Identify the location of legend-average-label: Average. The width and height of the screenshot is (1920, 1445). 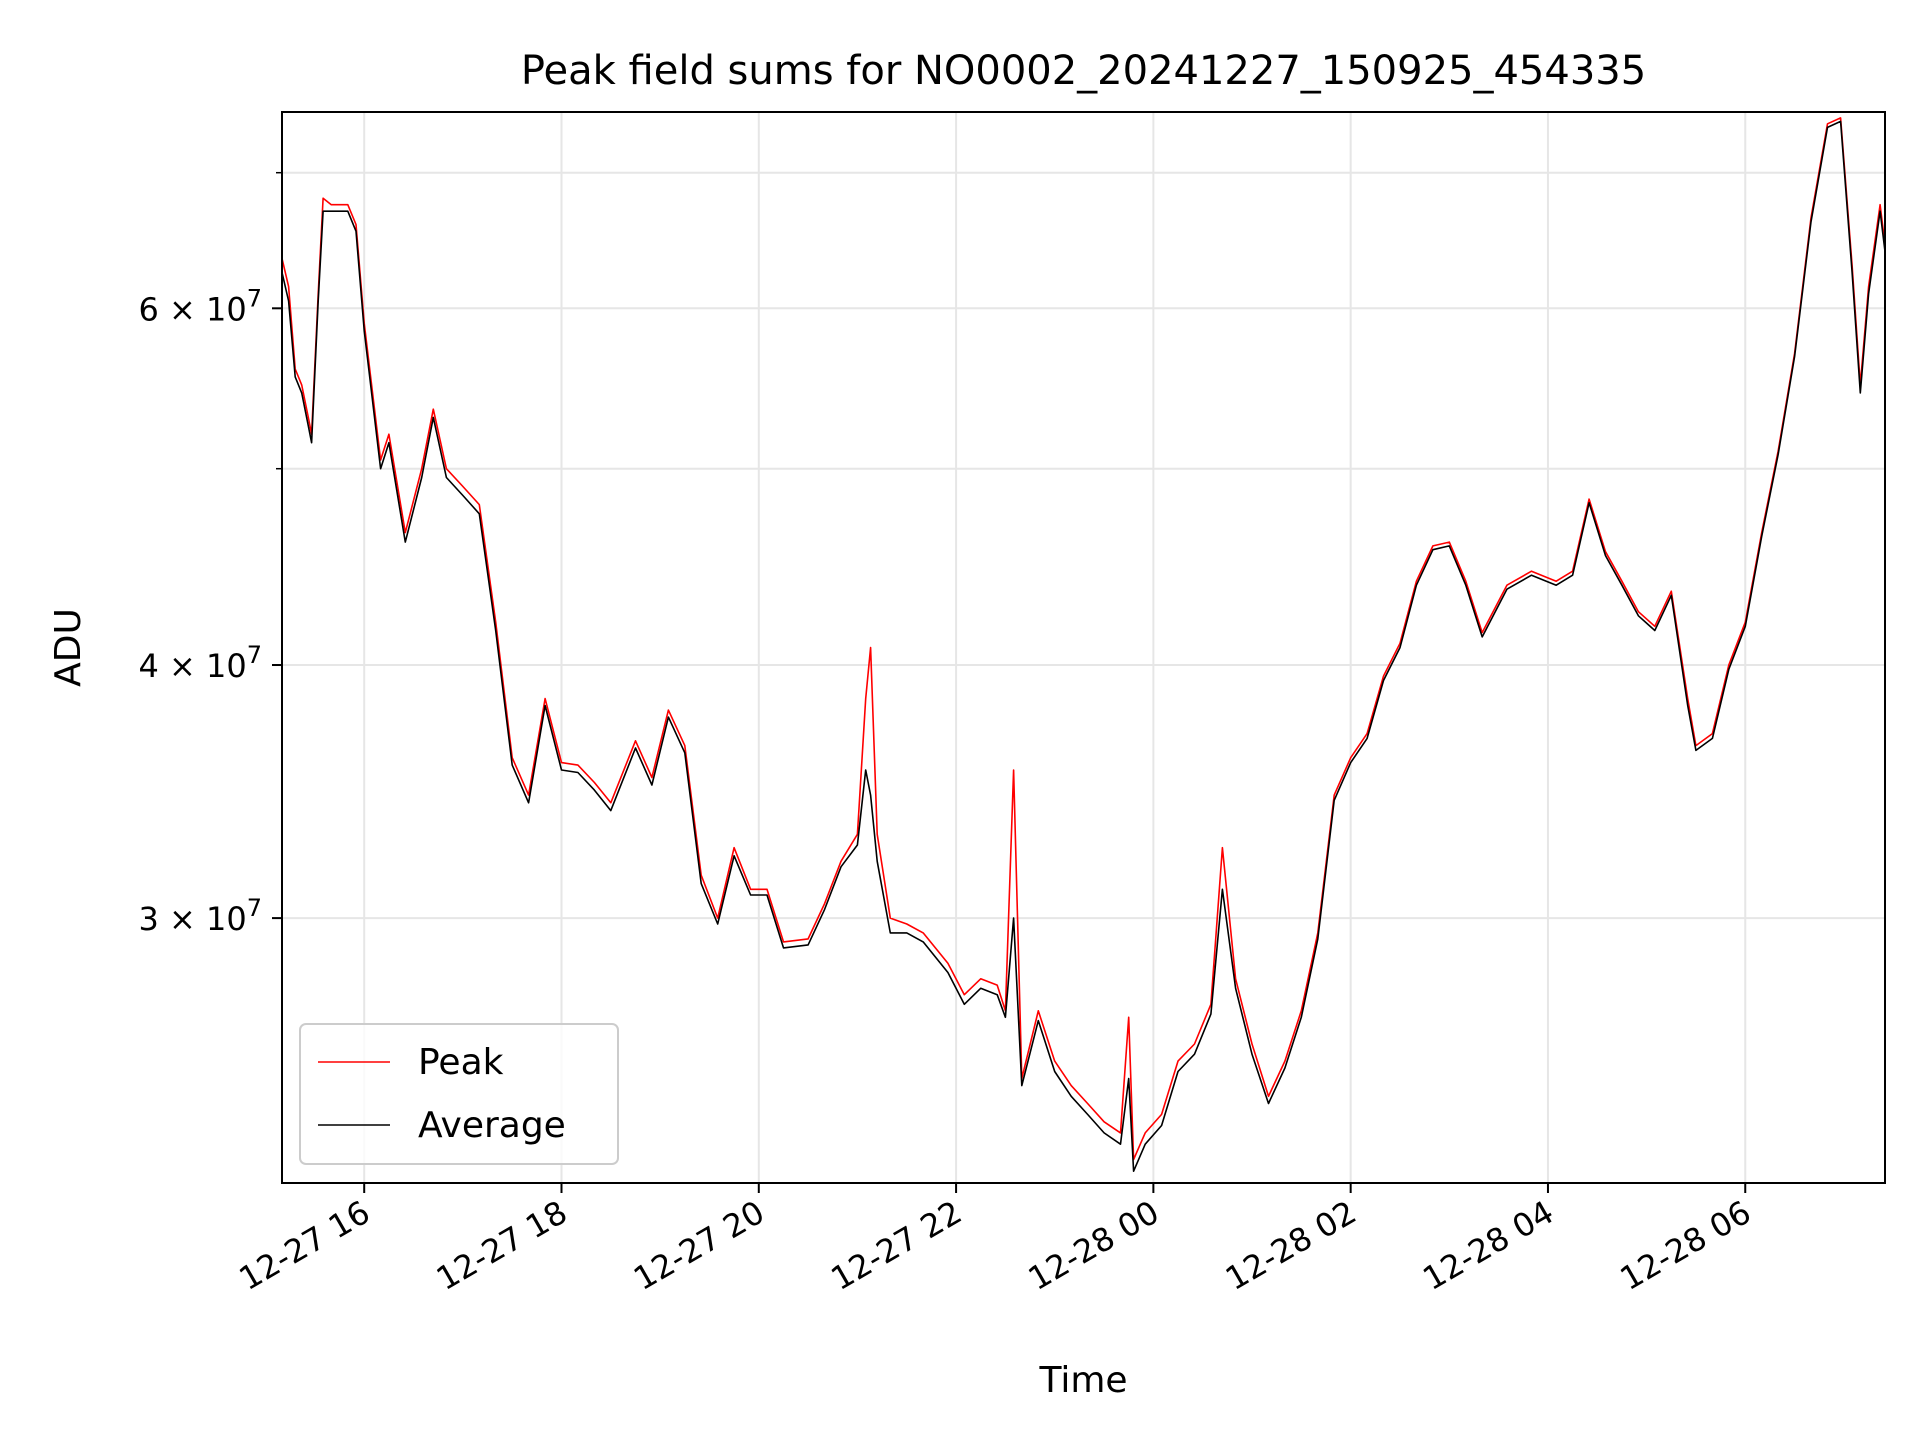
(492, 1125).